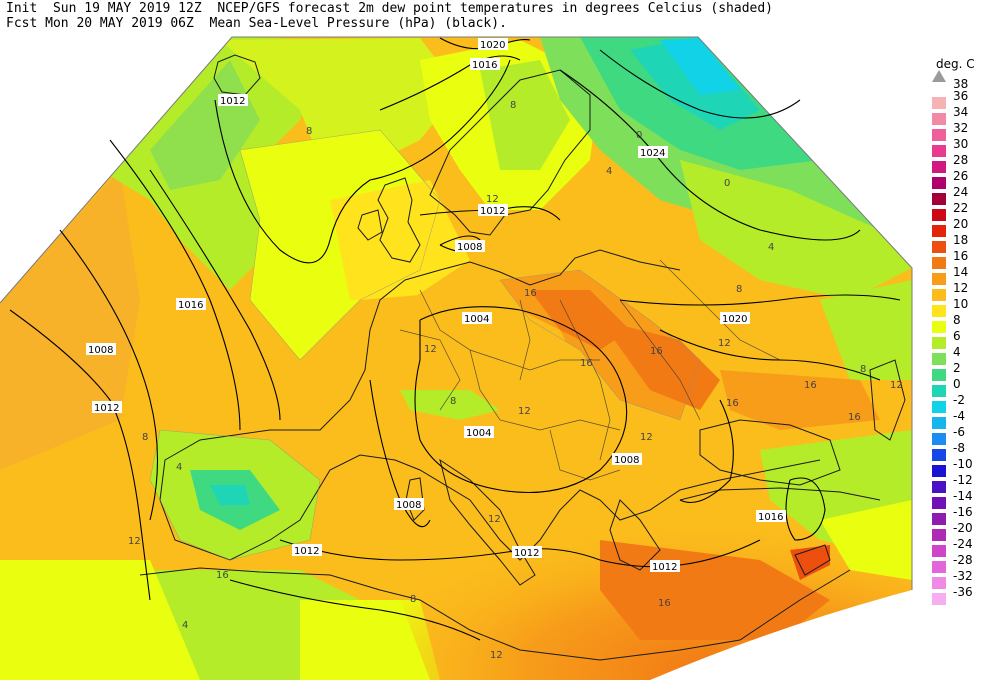 The image size is (1000, 680). What do you see at coordinates (939, 76) in the screenshot?
I see `legend-top-arrow-icon` at bounding box center [939, 76].